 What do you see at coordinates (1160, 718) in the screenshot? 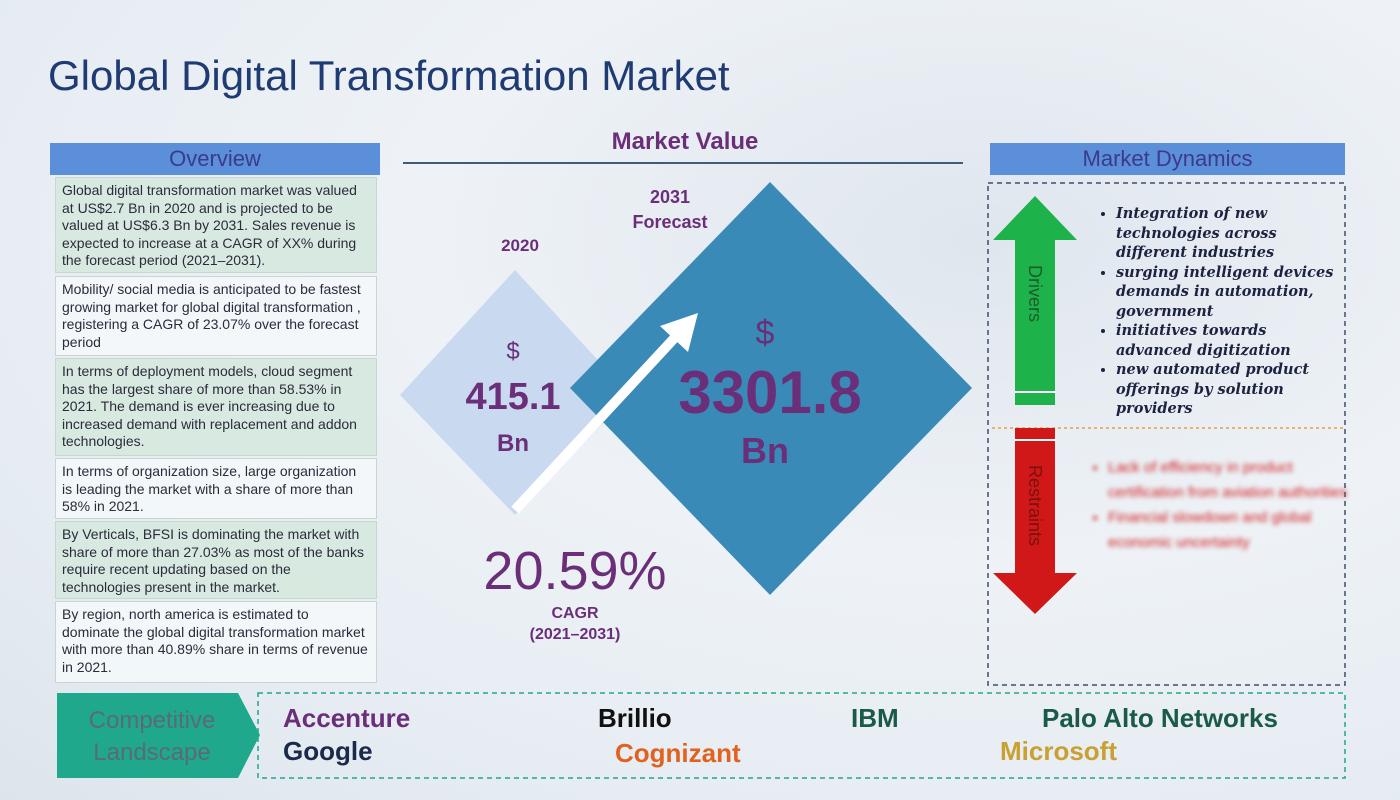
I see `company: Palo Alto Networks` at bounding box center [1160, 718].